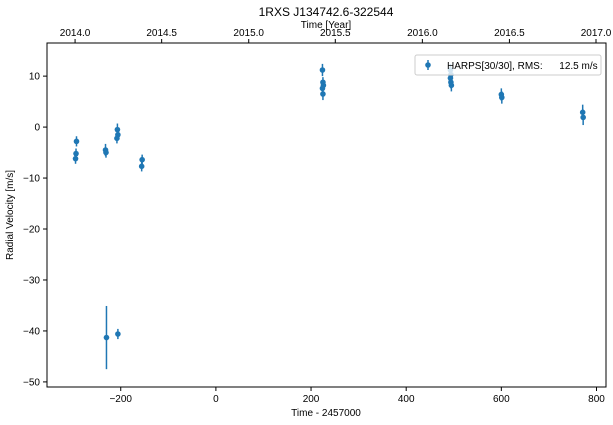 Image resolution: width=613 pixels, height=425 pixels. Describe the element at coordinates (75, 33) in the screenshot. I see `top-x-tick-label: 2014.0` at that location.